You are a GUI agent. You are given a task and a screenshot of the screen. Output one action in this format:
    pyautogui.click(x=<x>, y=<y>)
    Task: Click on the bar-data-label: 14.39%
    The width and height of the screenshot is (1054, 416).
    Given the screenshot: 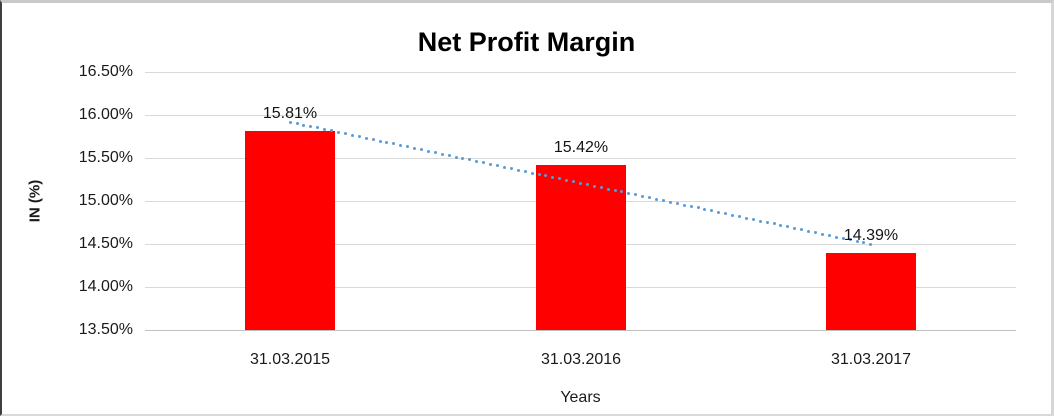 What is the action you would take?
    pyautogui.click(x=871, y=235)
    